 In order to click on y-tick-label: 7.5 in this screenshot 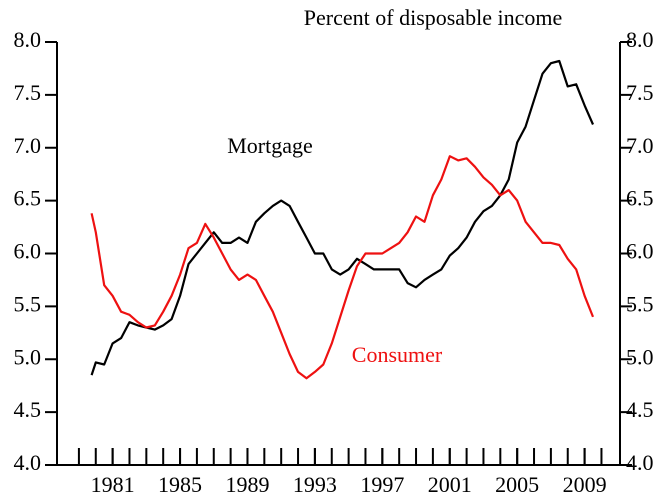, I will do `click(28, 92)`.